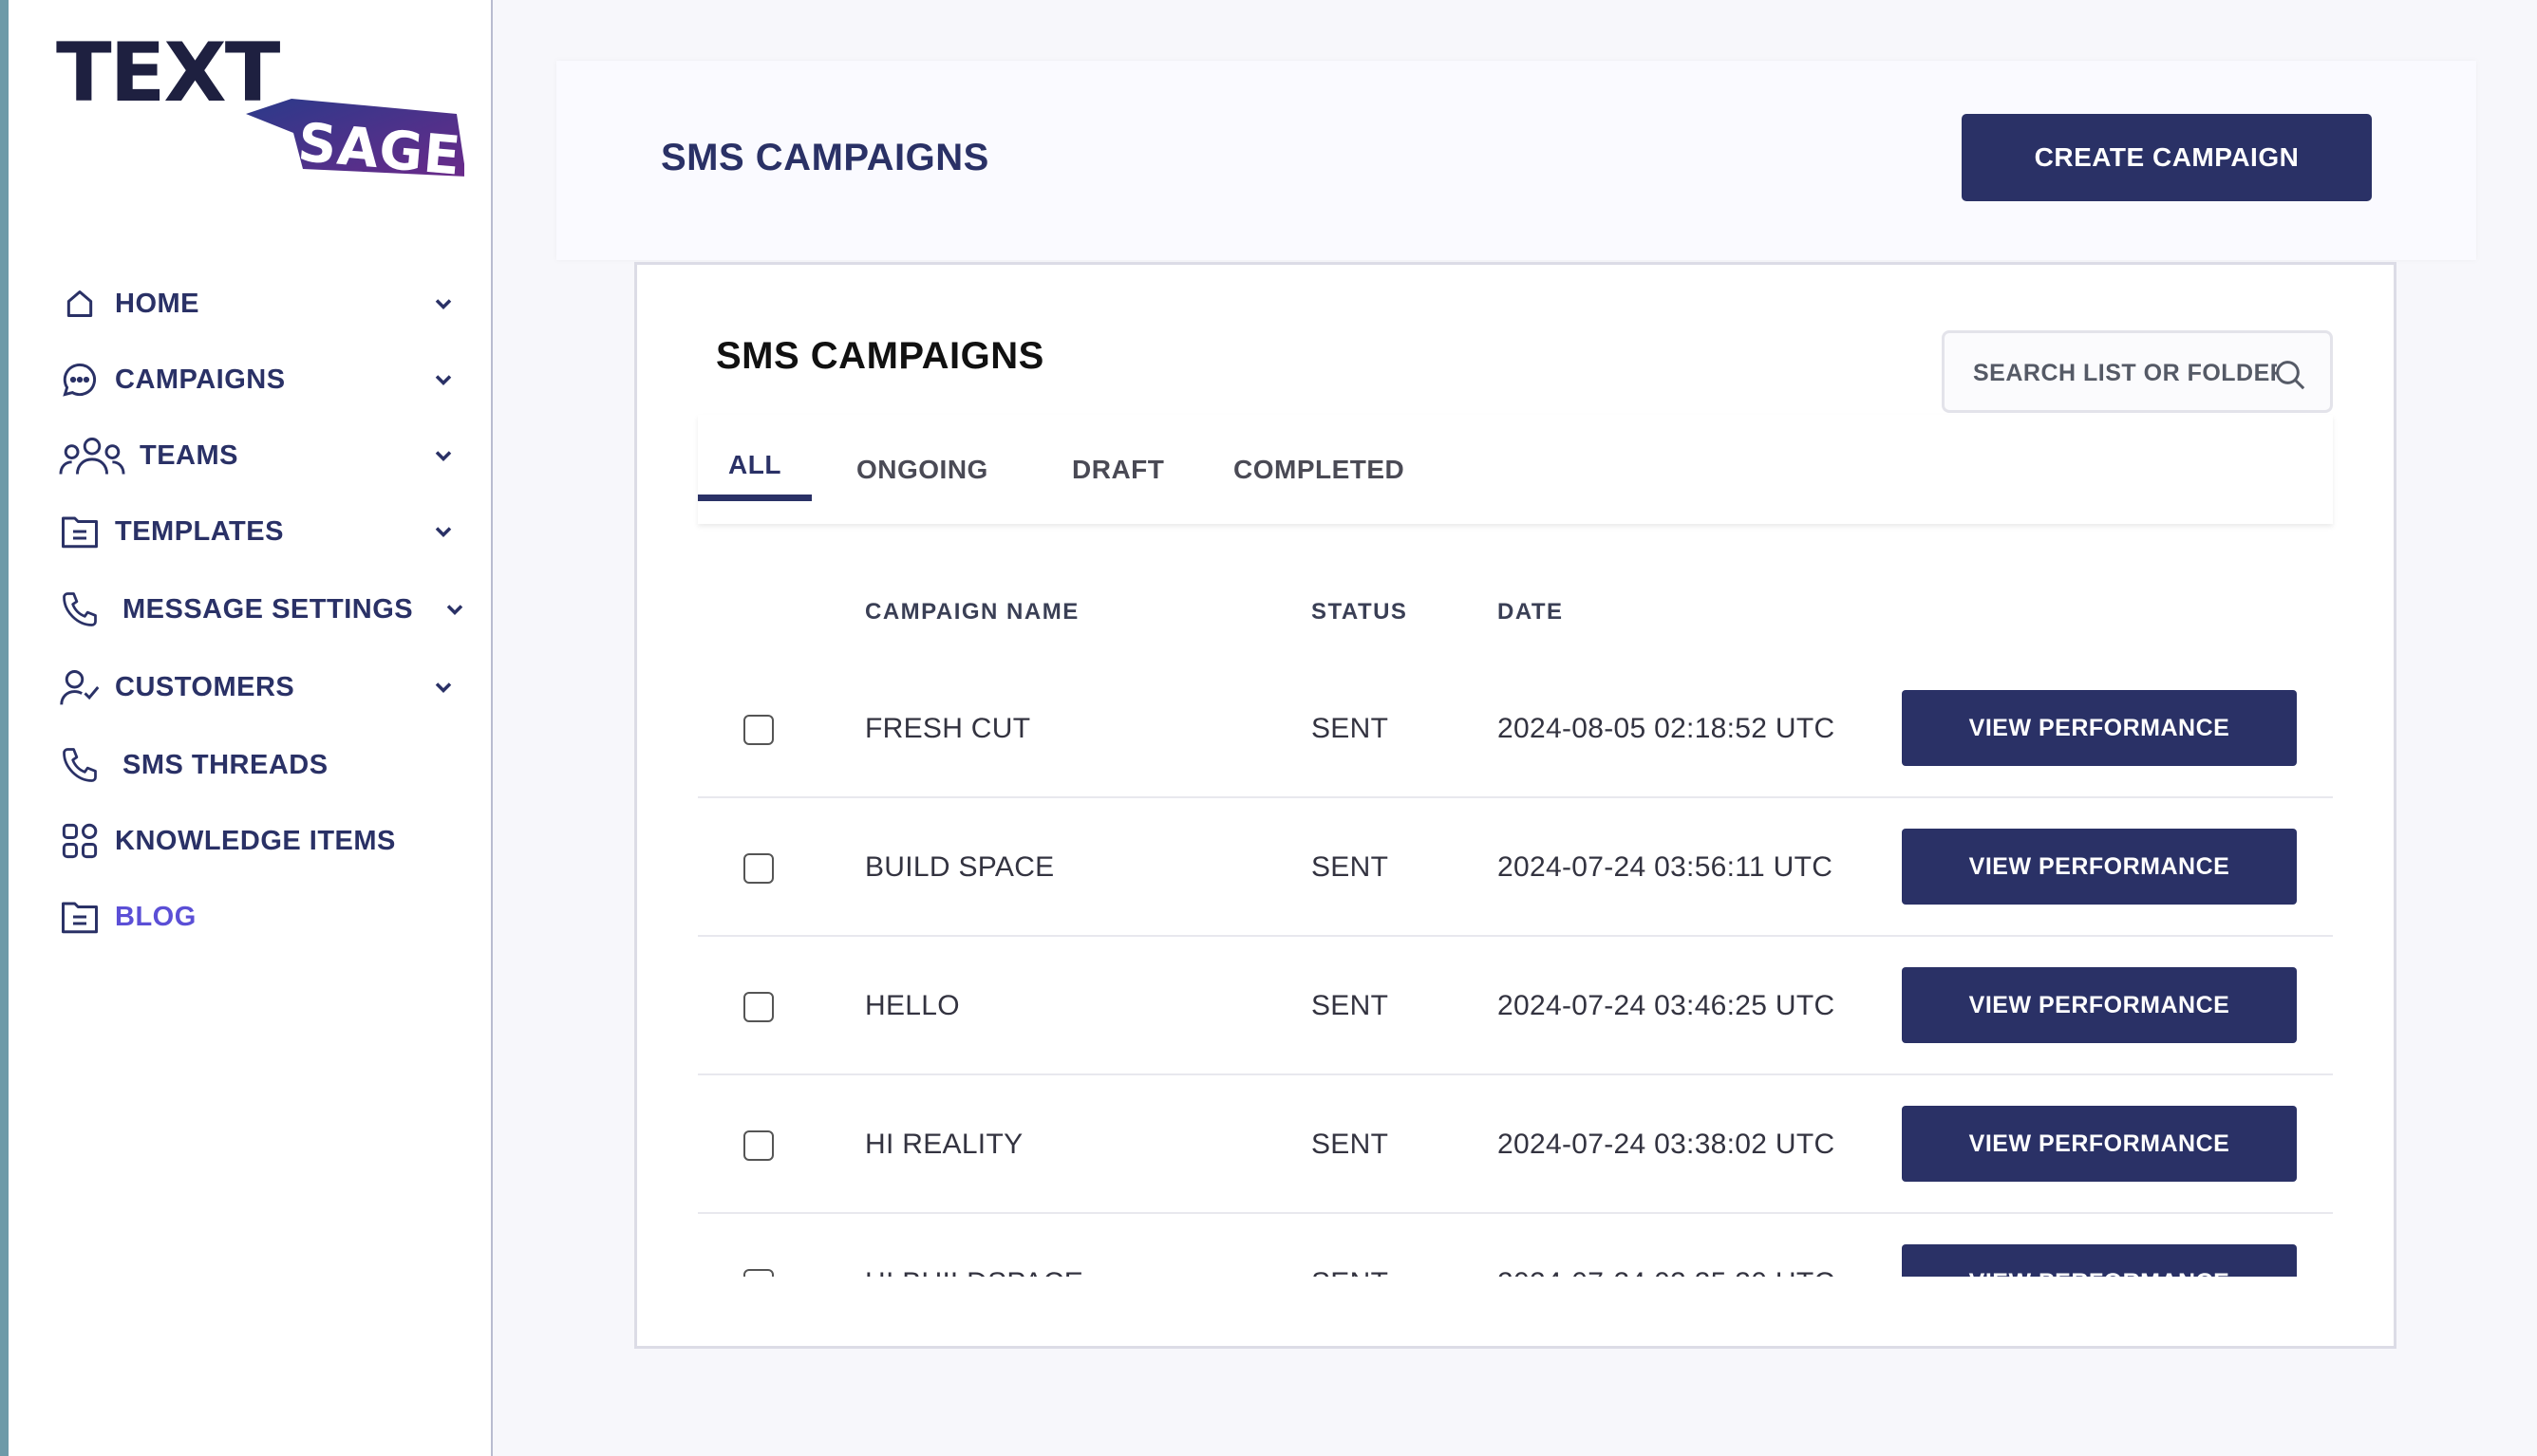 This screenshot has width=2537, height=1456. What do you see at coordinates (80, 841) in the screenshot?
I see `grid-icon` at bounding box center [80, 841].